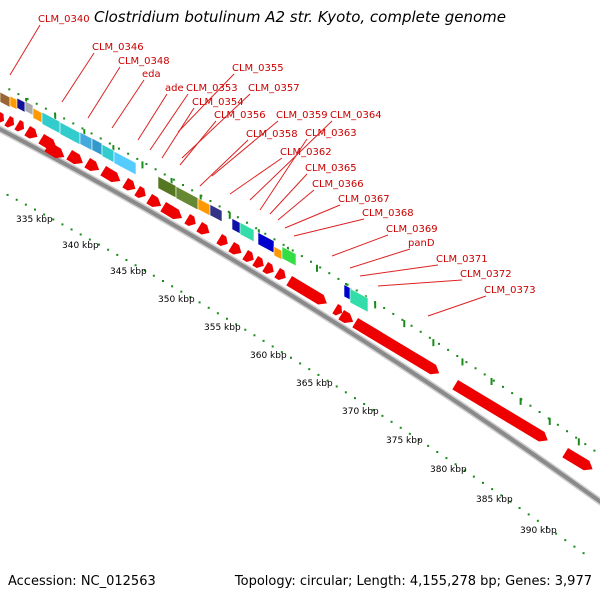  Describe the element at coordinates (538, 531) in the screenshot. I see `tick-label: 390 kbp` at that location.